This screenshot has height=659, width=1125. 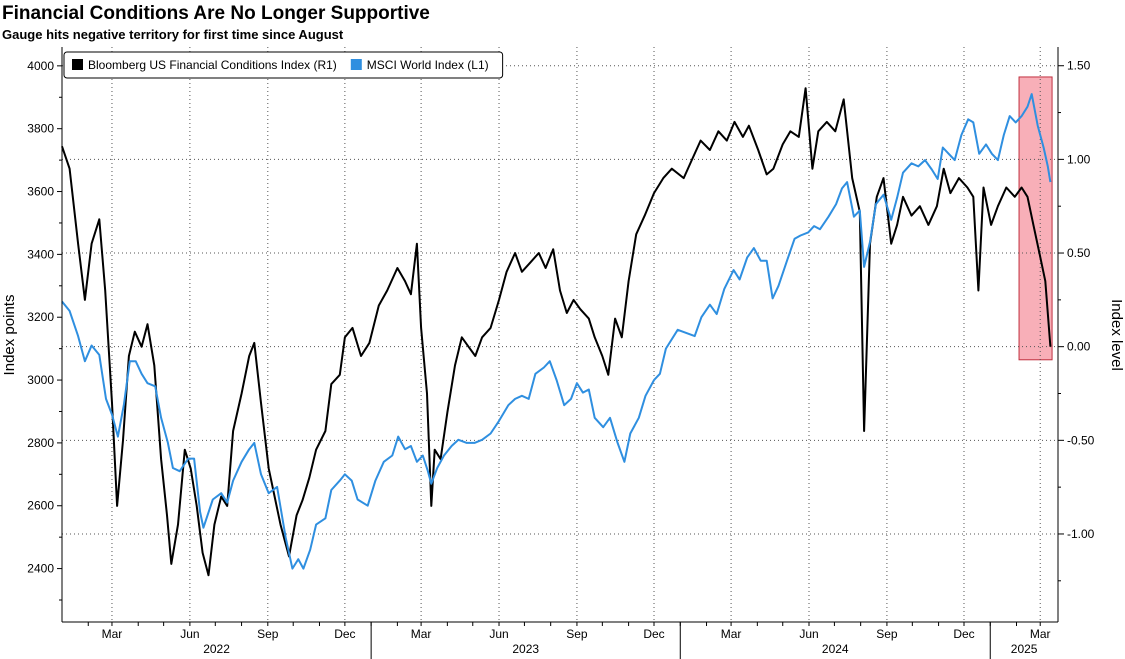 I want to click on highlight-layer, so click(x=1035, y=218).